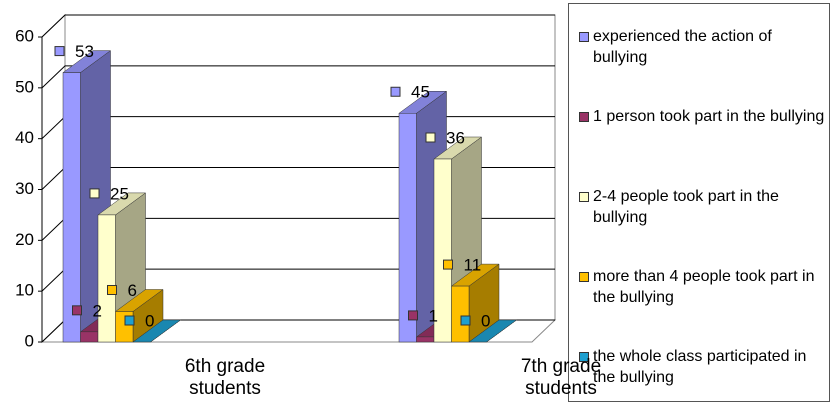 Image resolution: width=836 pixels, height=407 pixels. I want to click on legend-entry: experienced the action of bullying, so click(702, 47).